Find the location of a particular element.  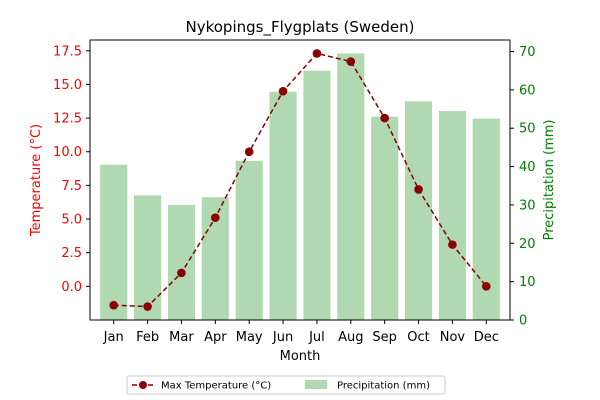

precipitation-bar-oct is located at coordinates (419, 210).